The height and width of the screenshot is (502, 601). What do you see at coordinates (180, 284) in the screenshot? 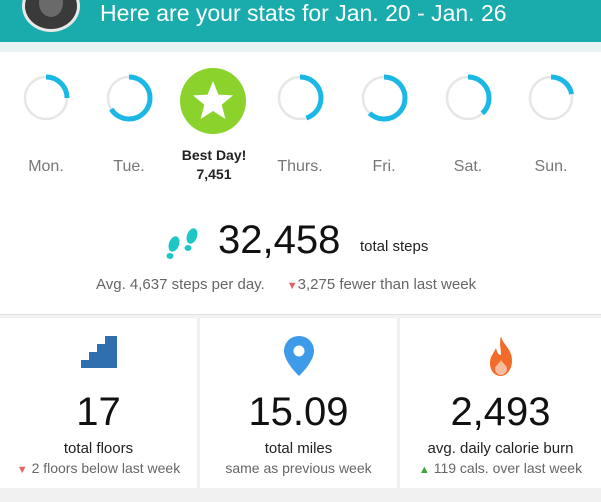
I see `average-steps: Avg. 4,637 steps per day.` at bounding box center [180, 284].